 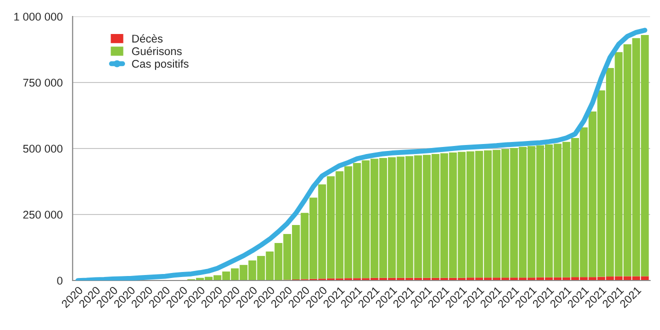 I want to click on y-tick-label: 0, so click(x=59, y=280).